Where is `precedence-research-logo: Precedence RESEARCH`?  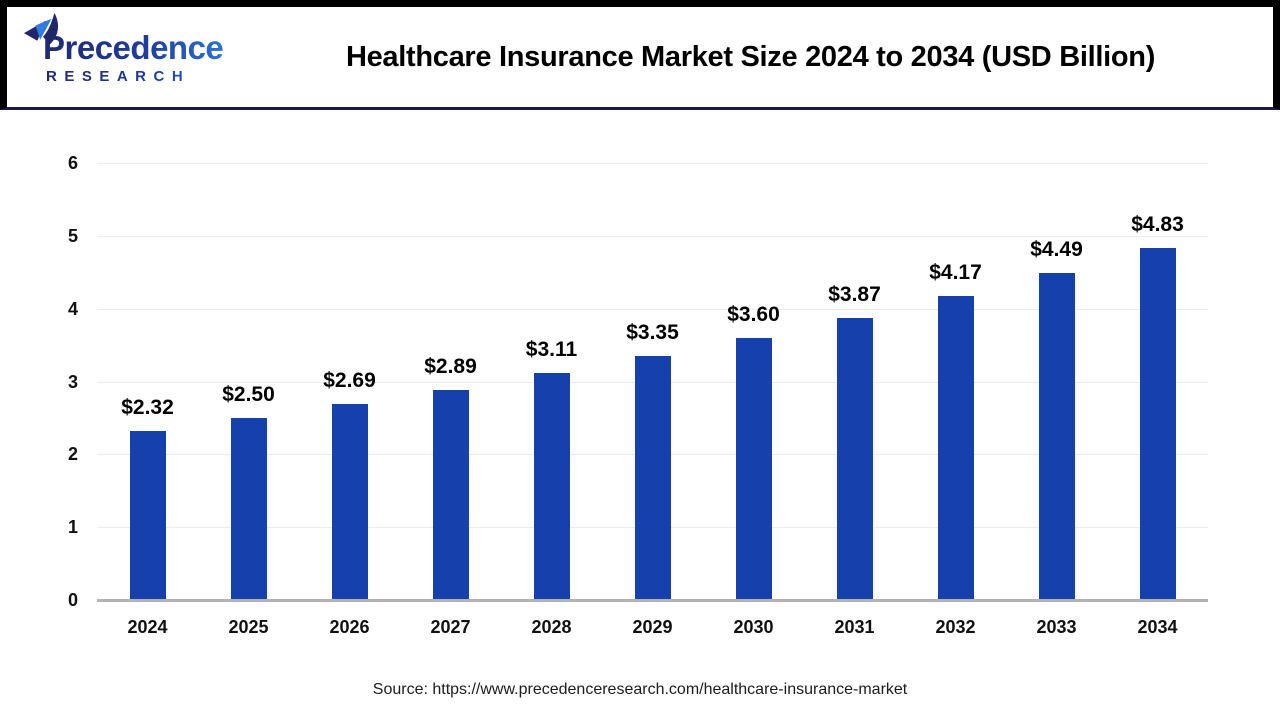
precedence-research-logo: Precedence RESEARCH is located at coordinates (124, 49).